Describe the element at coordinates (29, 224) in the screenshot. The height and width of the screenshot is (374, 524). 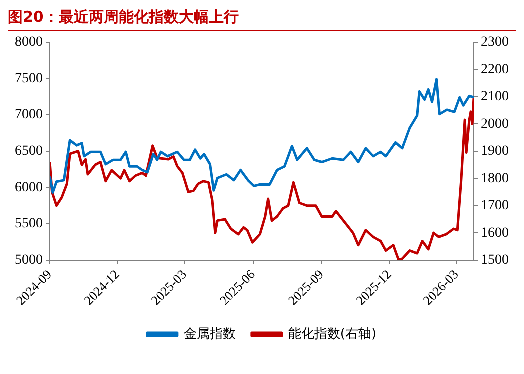
I see `y-tick-label: 5500` at that location.